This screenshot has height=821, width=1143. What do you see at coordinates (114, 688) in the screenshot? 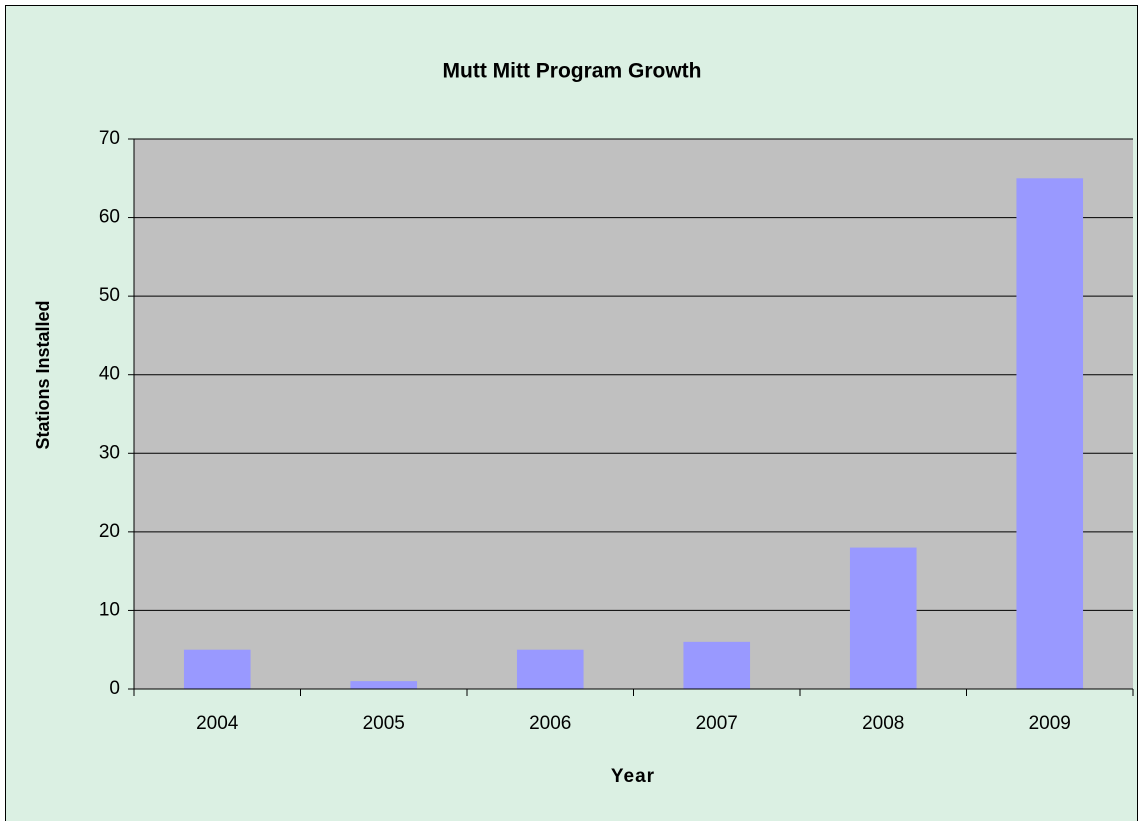
I see `y-tick-label: 0` at bounding box center [114, 688].